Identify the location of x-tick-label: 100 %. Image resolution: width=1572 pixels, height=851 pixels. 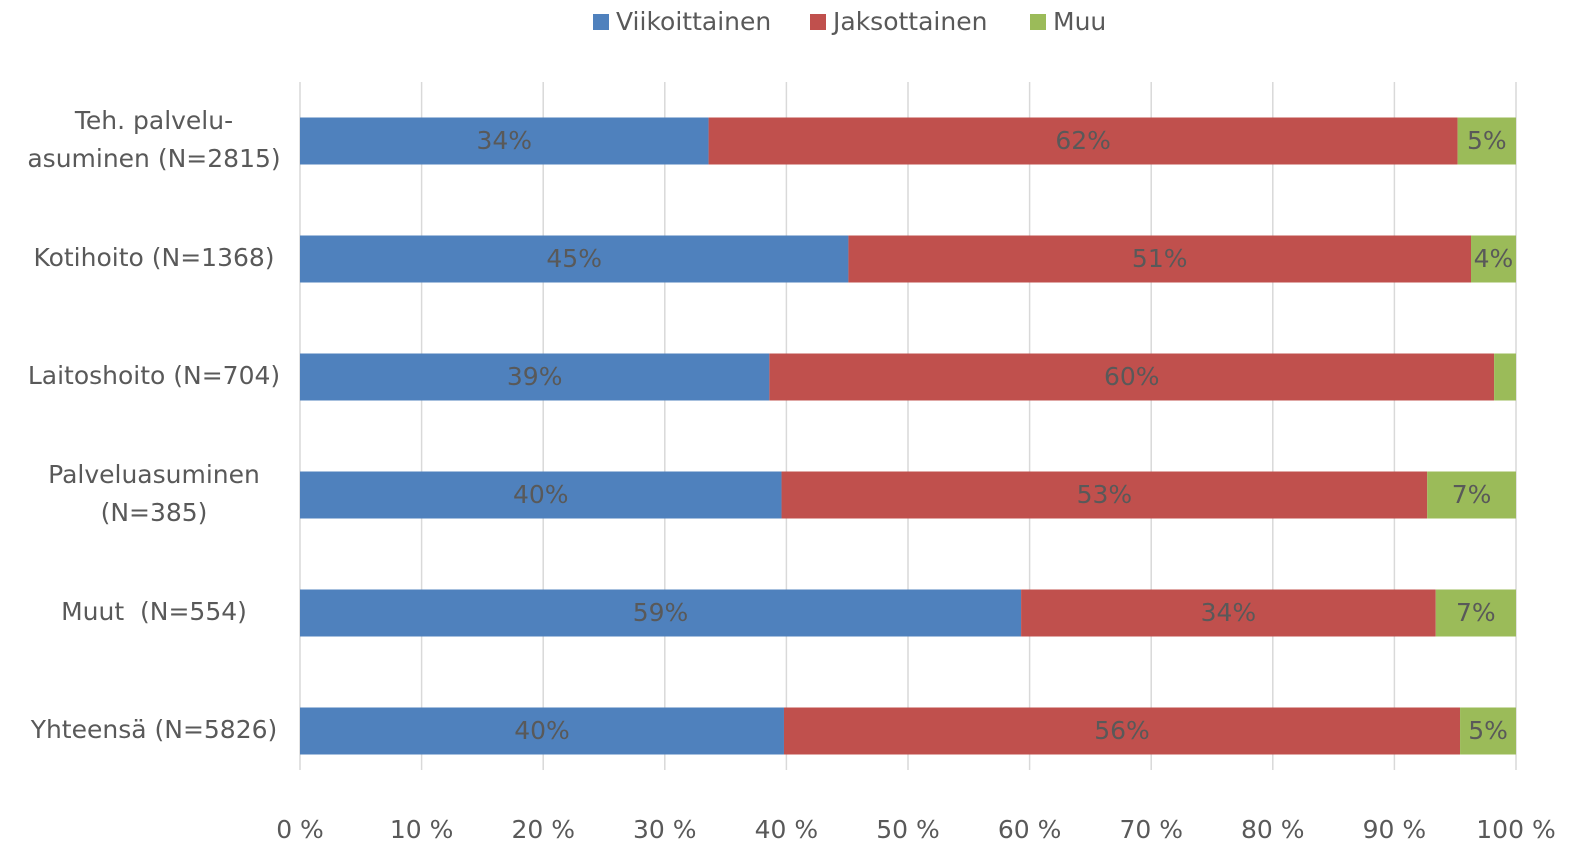
(1515, 829).